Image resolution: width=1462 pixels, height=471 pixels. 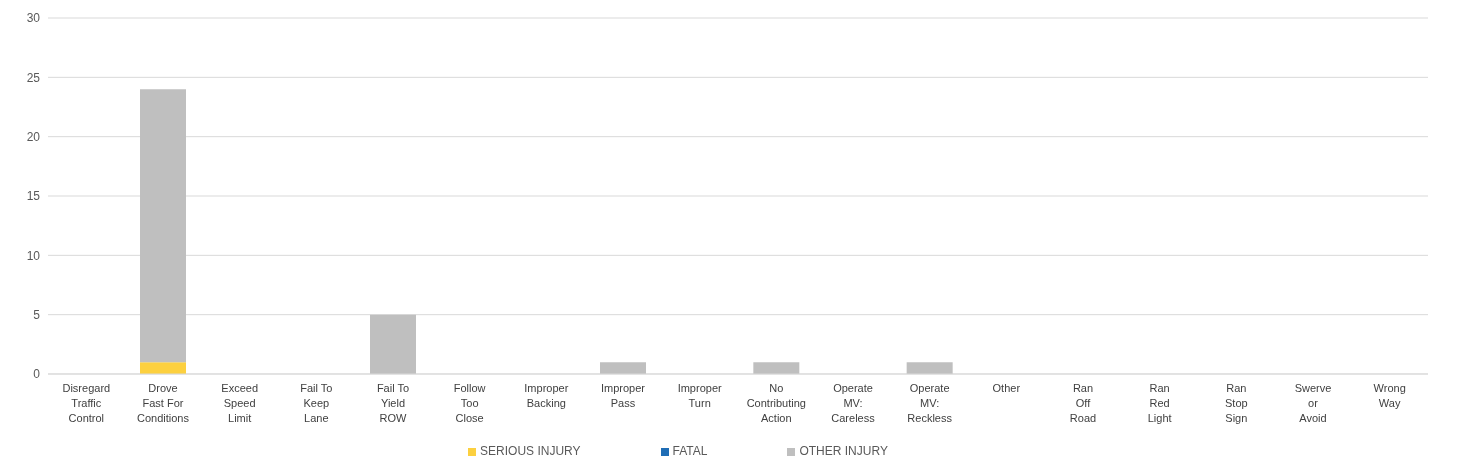 What do you see at coordinates (33, 18) in the screenshot?
I see `y-tick-label: 30` at bounding box center [33, 18].